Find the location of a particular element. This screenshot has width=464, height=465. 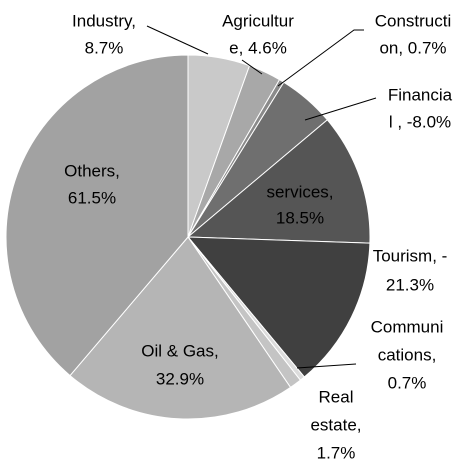

data-label: 21.3% is located at coordinates (410, 284).